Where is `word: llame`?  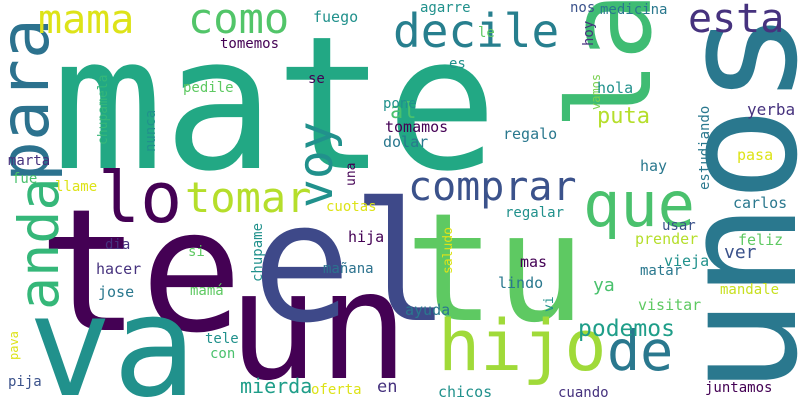
word: llame is located at coordinates (76, 187).